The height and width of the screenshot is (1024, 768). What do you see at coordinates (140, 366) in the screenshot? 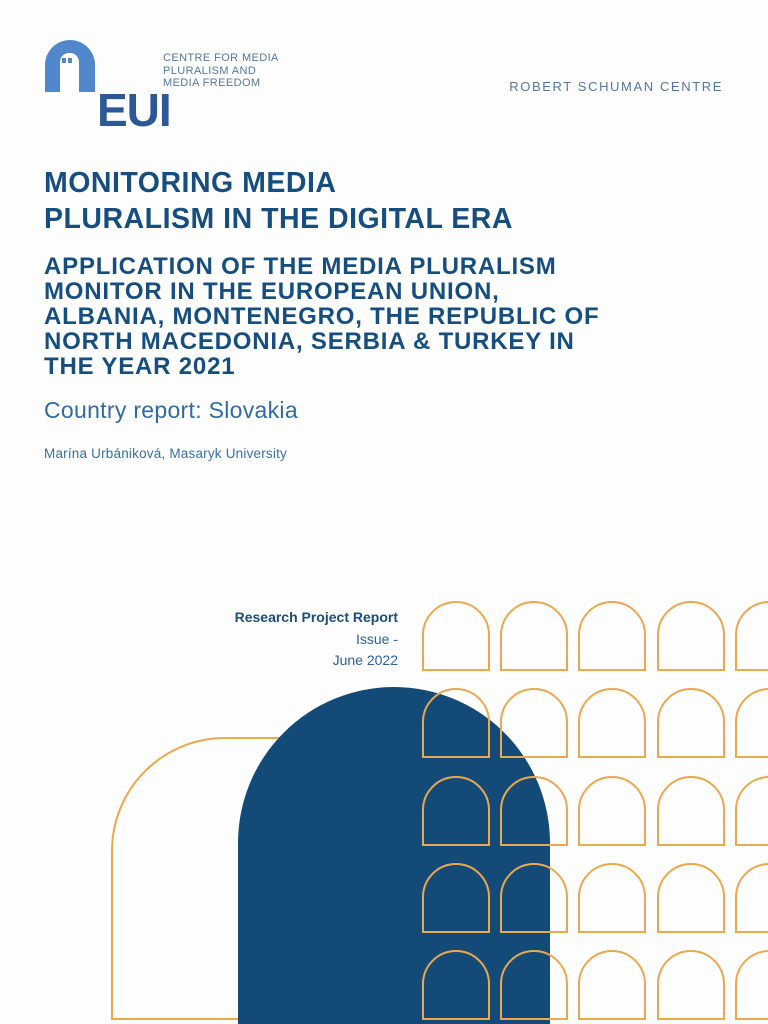
I see `subtitle-line: THE YEAR 2021` at bounding box center [140, 366].